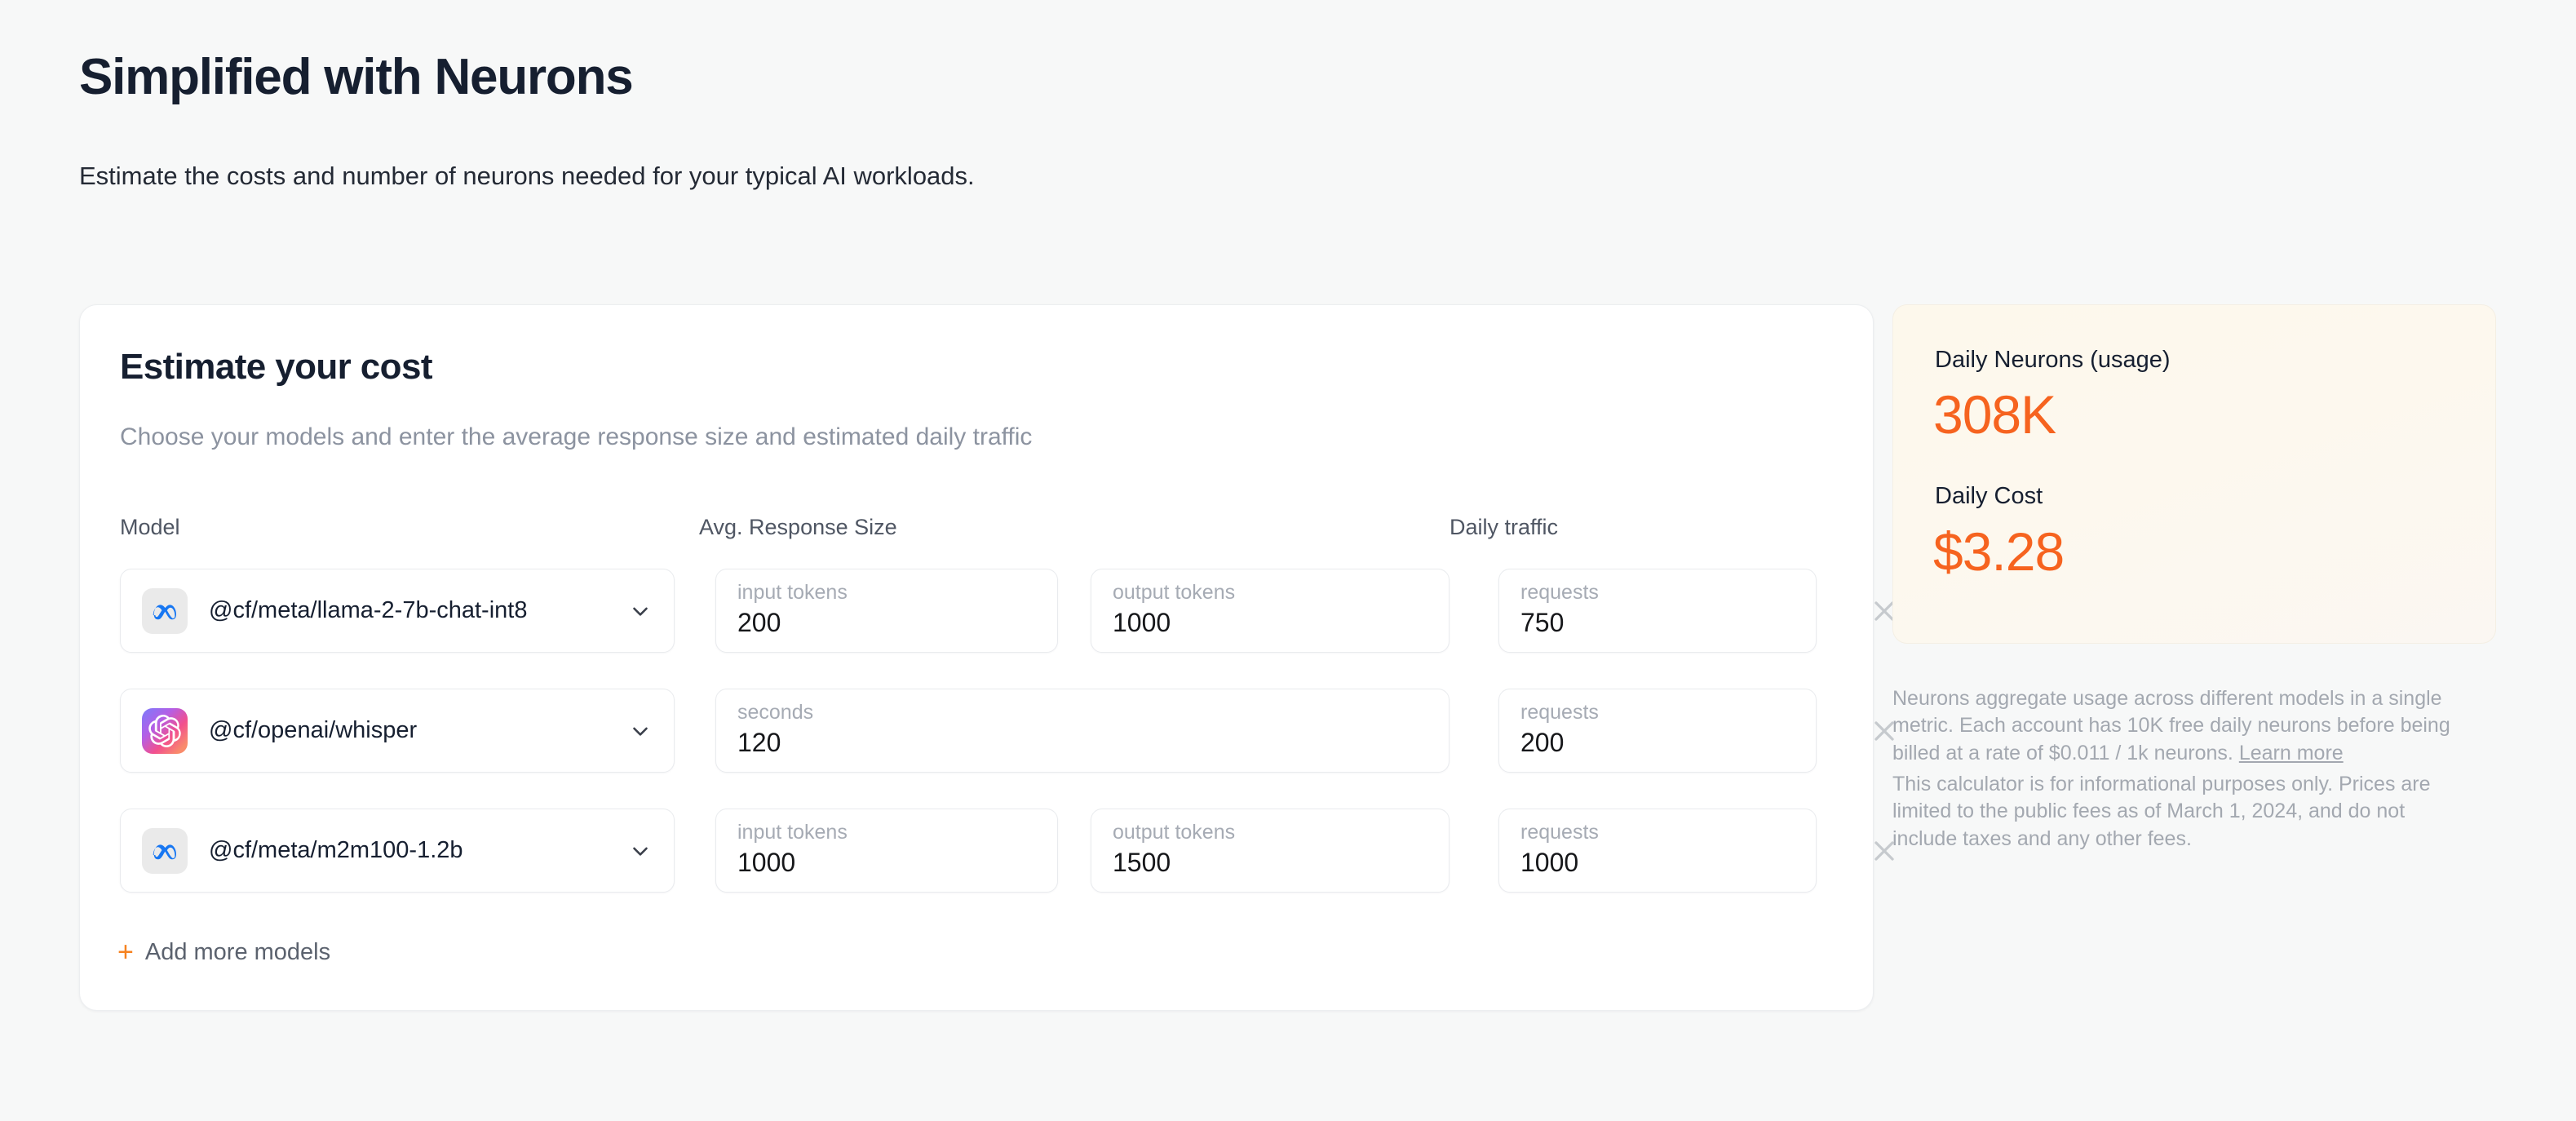  I want to click on requests-field-1: requests 200, so click(1657, 731).